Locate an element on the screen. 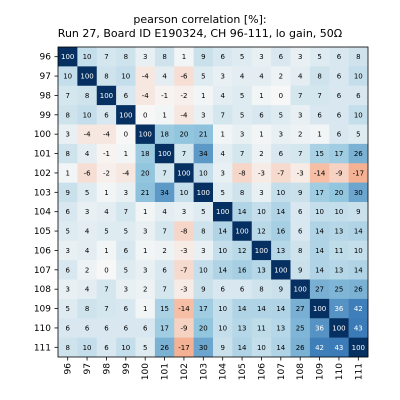  x-tick-label: 101 is located at coordinates (166, 371).